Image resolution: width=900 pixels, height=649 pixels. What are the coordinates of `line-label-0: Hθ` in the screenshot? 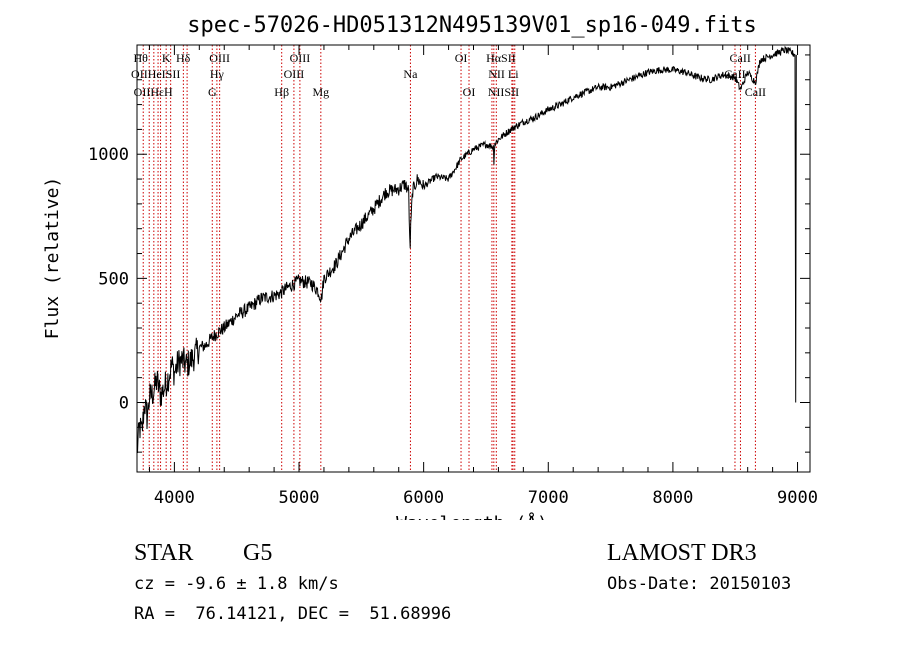 It's located at (141, 58).